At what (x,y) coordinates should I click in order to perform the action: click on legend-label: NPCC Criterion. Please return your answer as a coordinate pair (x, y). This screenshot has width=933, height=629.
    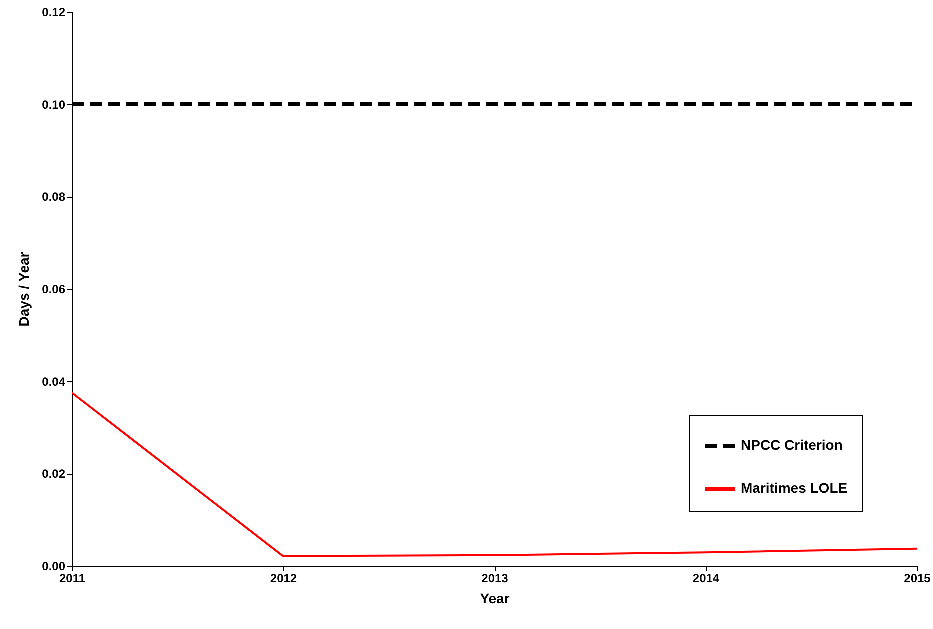
    Looking at the image, I should click on (792, 445).